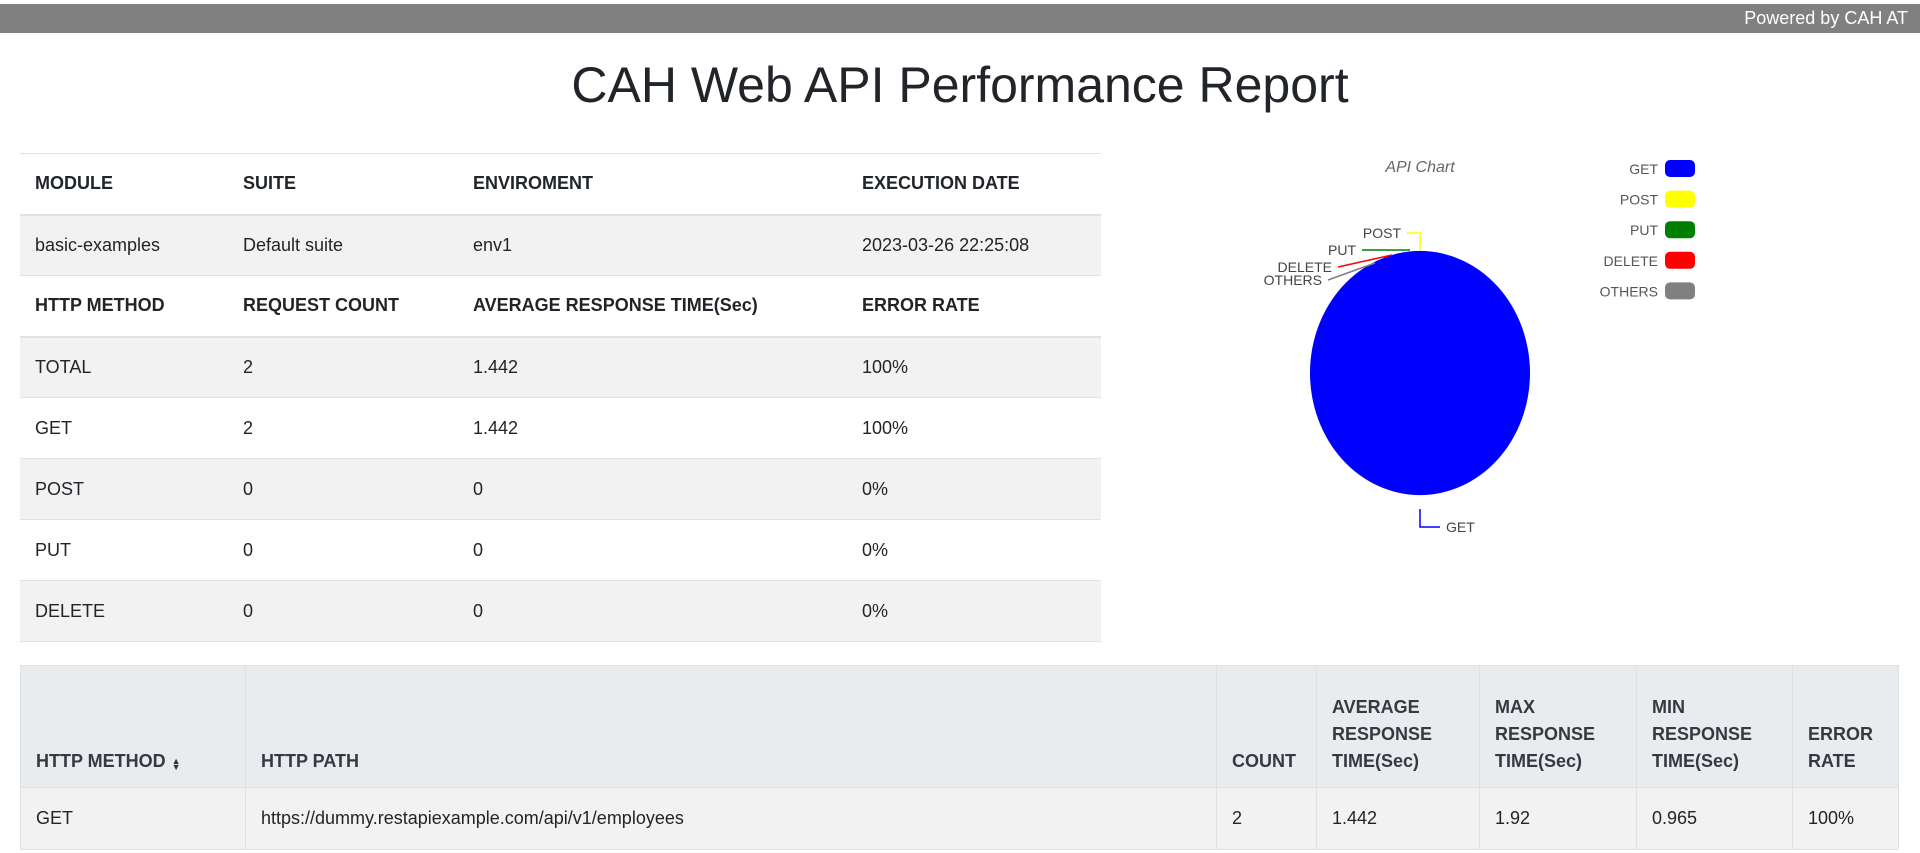 This screenshot has height=853, width=1920. I want to click on method-row: PUT 0 0 0%, so click(560, 550).